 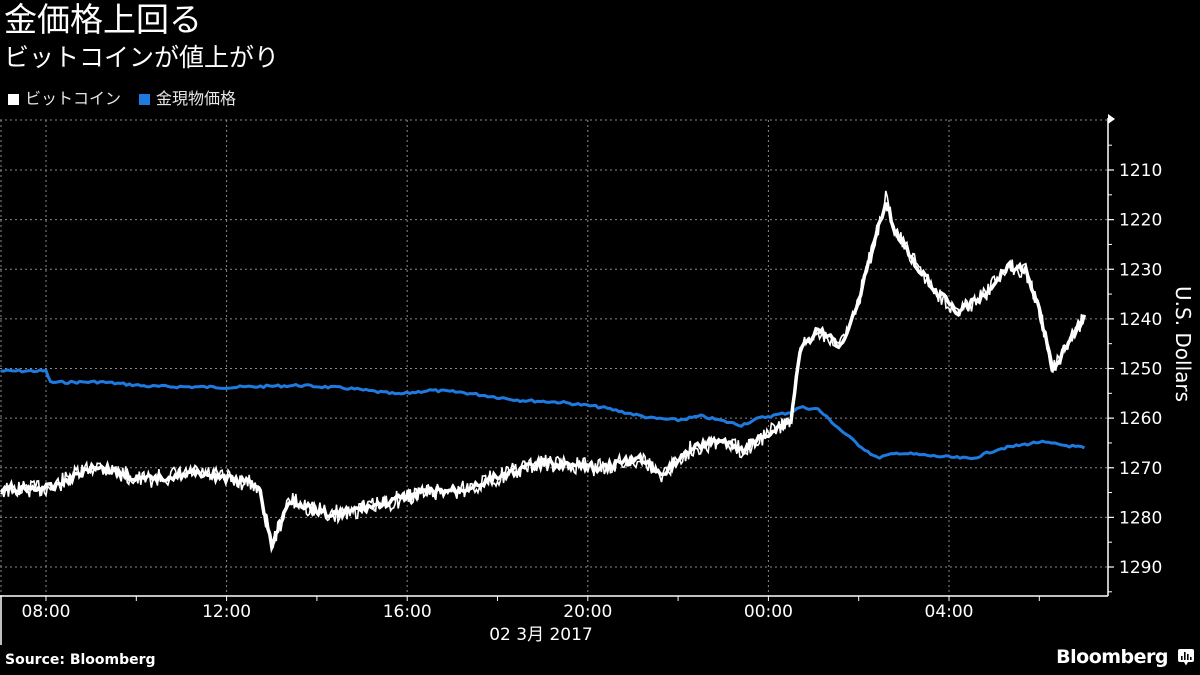 What do you see at coordinates (103, 19) in the screenshot?
I see `chart-title: 金価格上回る` at bounding box center [103, 19].